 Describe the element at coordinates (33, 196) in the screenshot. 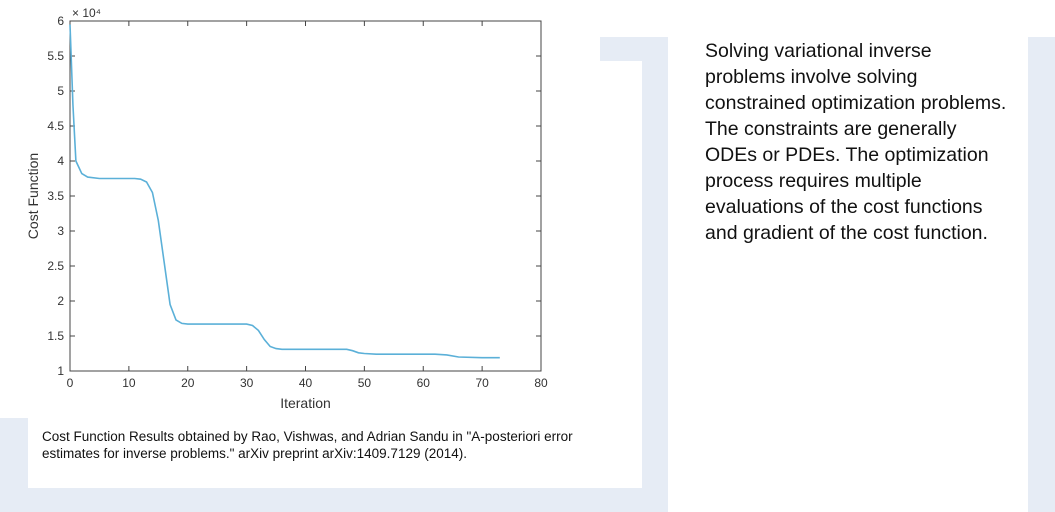

I see `y-axis-title: Cost Function` at that location.